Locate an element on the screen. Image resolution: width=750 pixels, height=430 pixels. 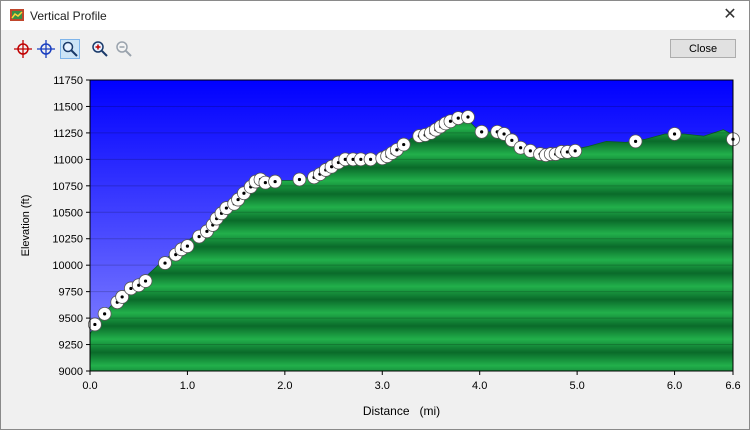
zoom-in-icon is located at coordinates (100, 49).